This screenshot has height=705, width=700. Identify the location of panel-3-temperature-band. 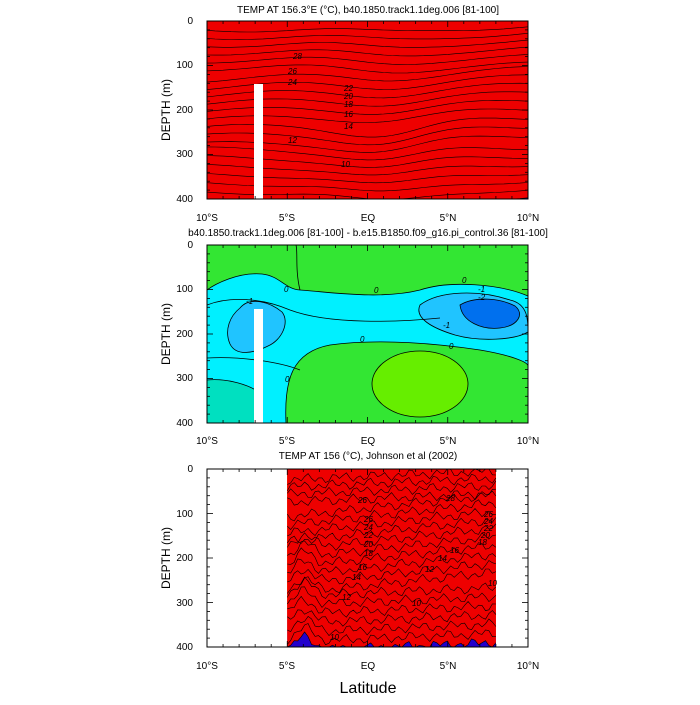
(391, 558).